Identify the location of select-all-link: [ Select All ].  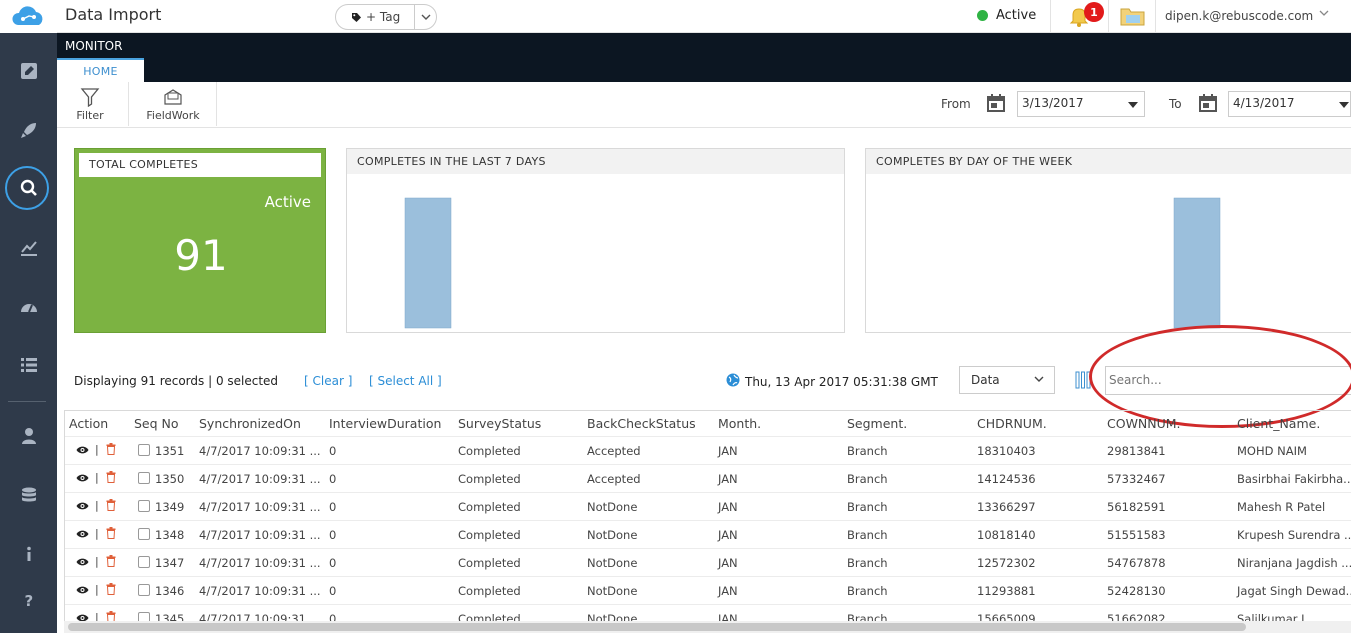
(405, 381).